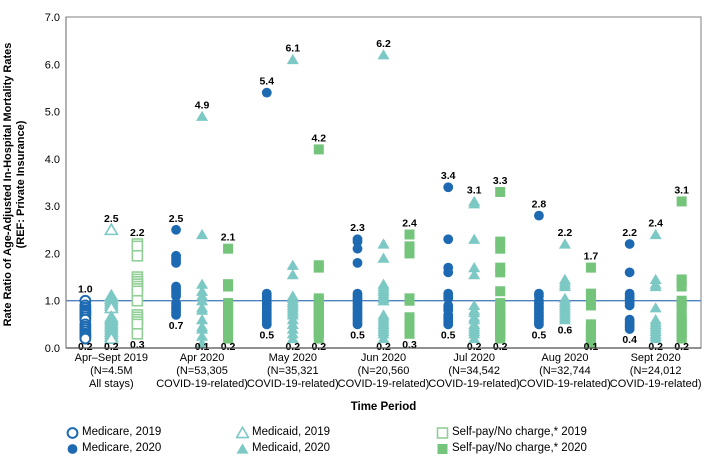 The image size is (711, 462). Describe the element at coordinates (52, 18) in the screenshot. I see `y-tick-label: 7.0` at that location.